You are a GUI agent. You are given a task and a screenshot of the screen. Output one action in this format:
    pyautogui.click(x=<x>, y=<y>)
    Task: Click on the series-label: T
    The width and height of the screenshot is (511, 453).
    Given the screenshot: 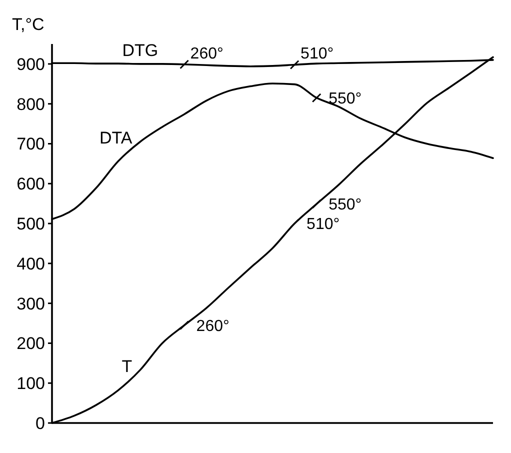 What is the action you would take?
    pyautogui.click(x=127, y=366)
    